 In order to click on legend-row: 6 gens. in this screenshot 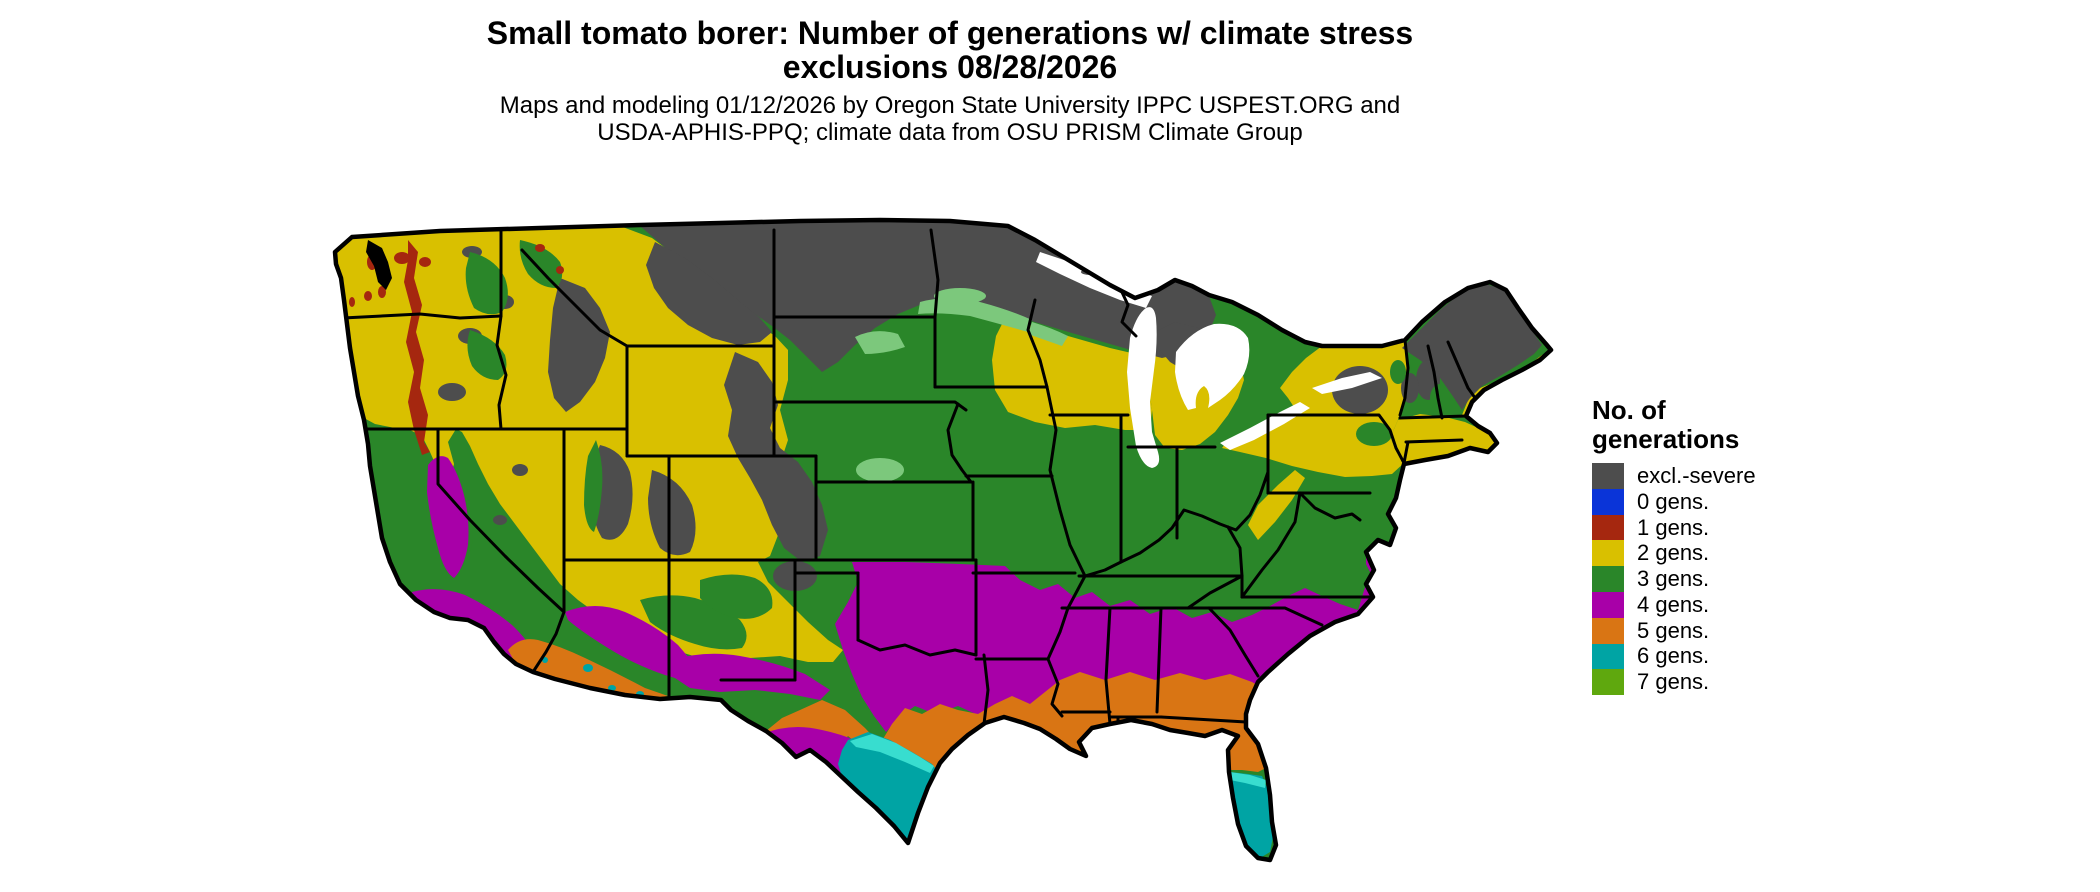, I will do `click(1674, 656)`.